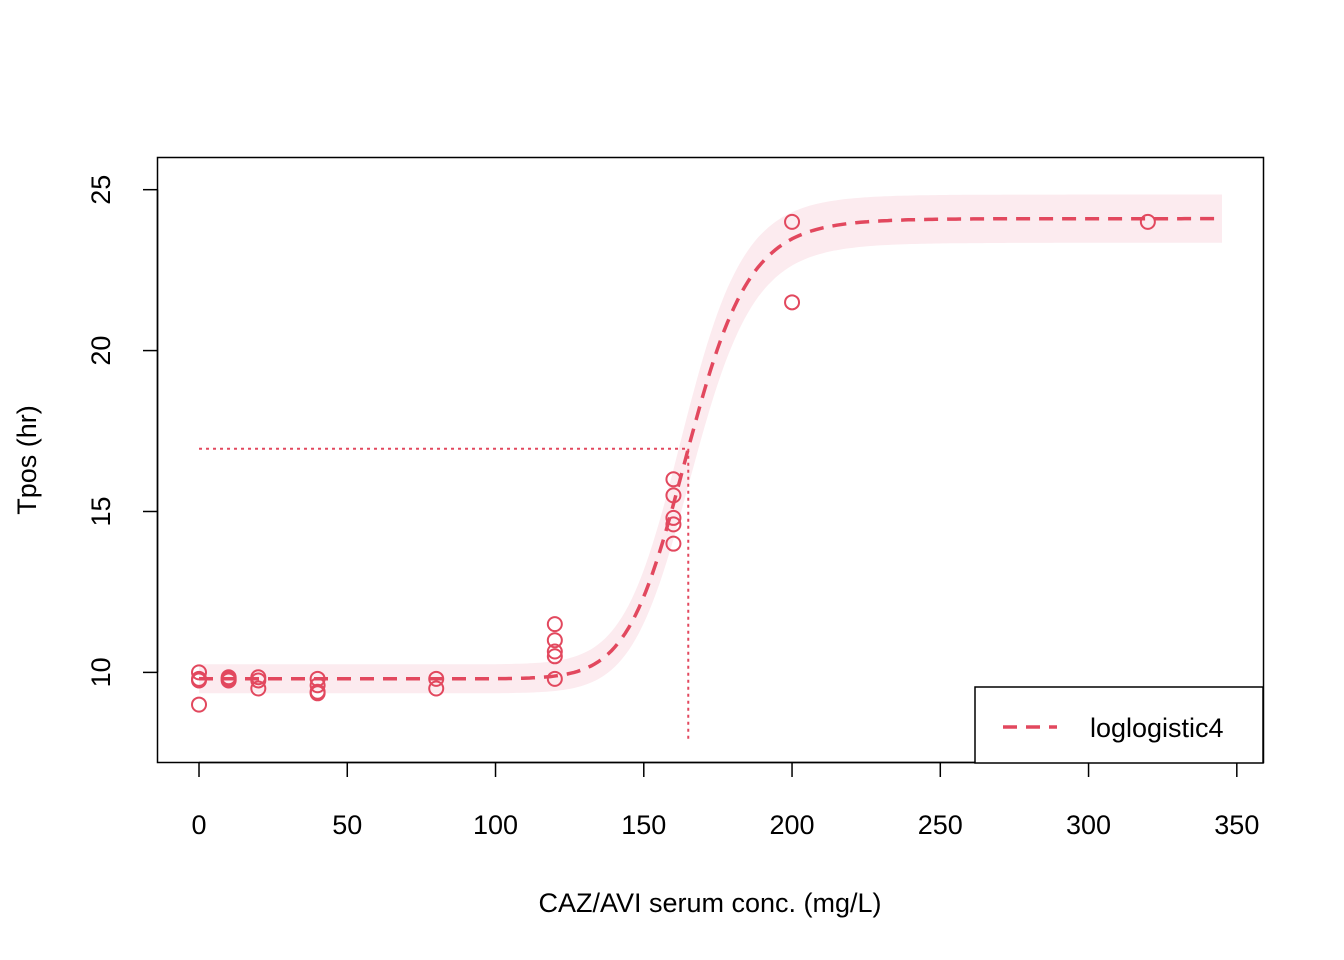  Describe the element at coordinates (198, 825) in the screenshot. I see `x-tick-label: 0` at that location.